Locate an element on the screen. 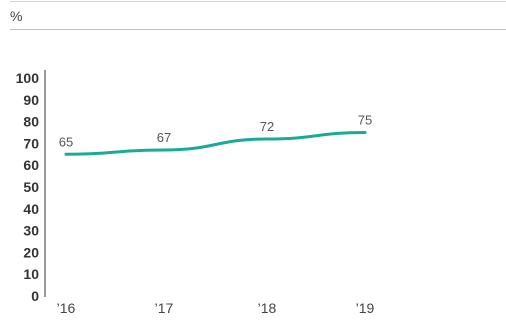  x-tick-label: ’19 is located at coordinates (365, 308).